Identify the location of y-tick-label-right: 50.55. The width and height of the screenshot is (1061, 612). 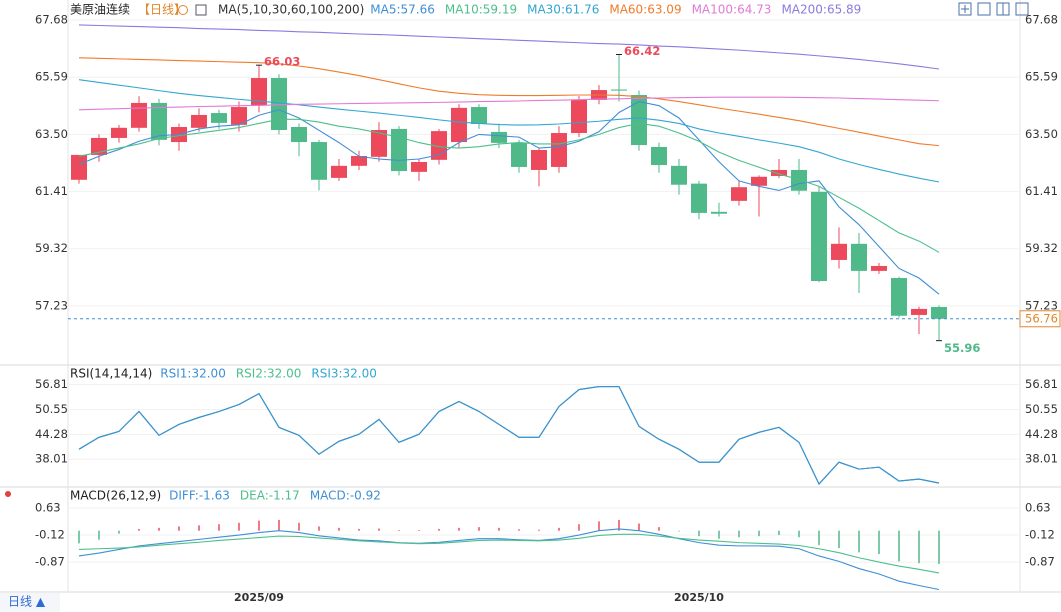
(1041, 409).